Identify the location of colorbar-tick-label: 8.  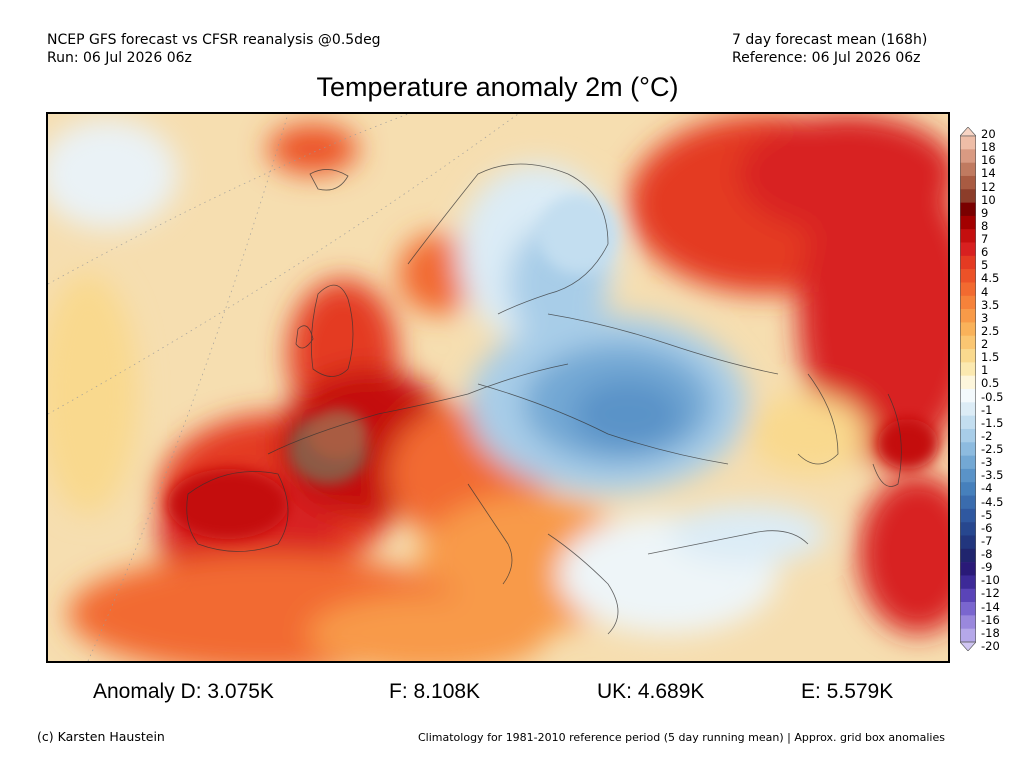
(985, 225).